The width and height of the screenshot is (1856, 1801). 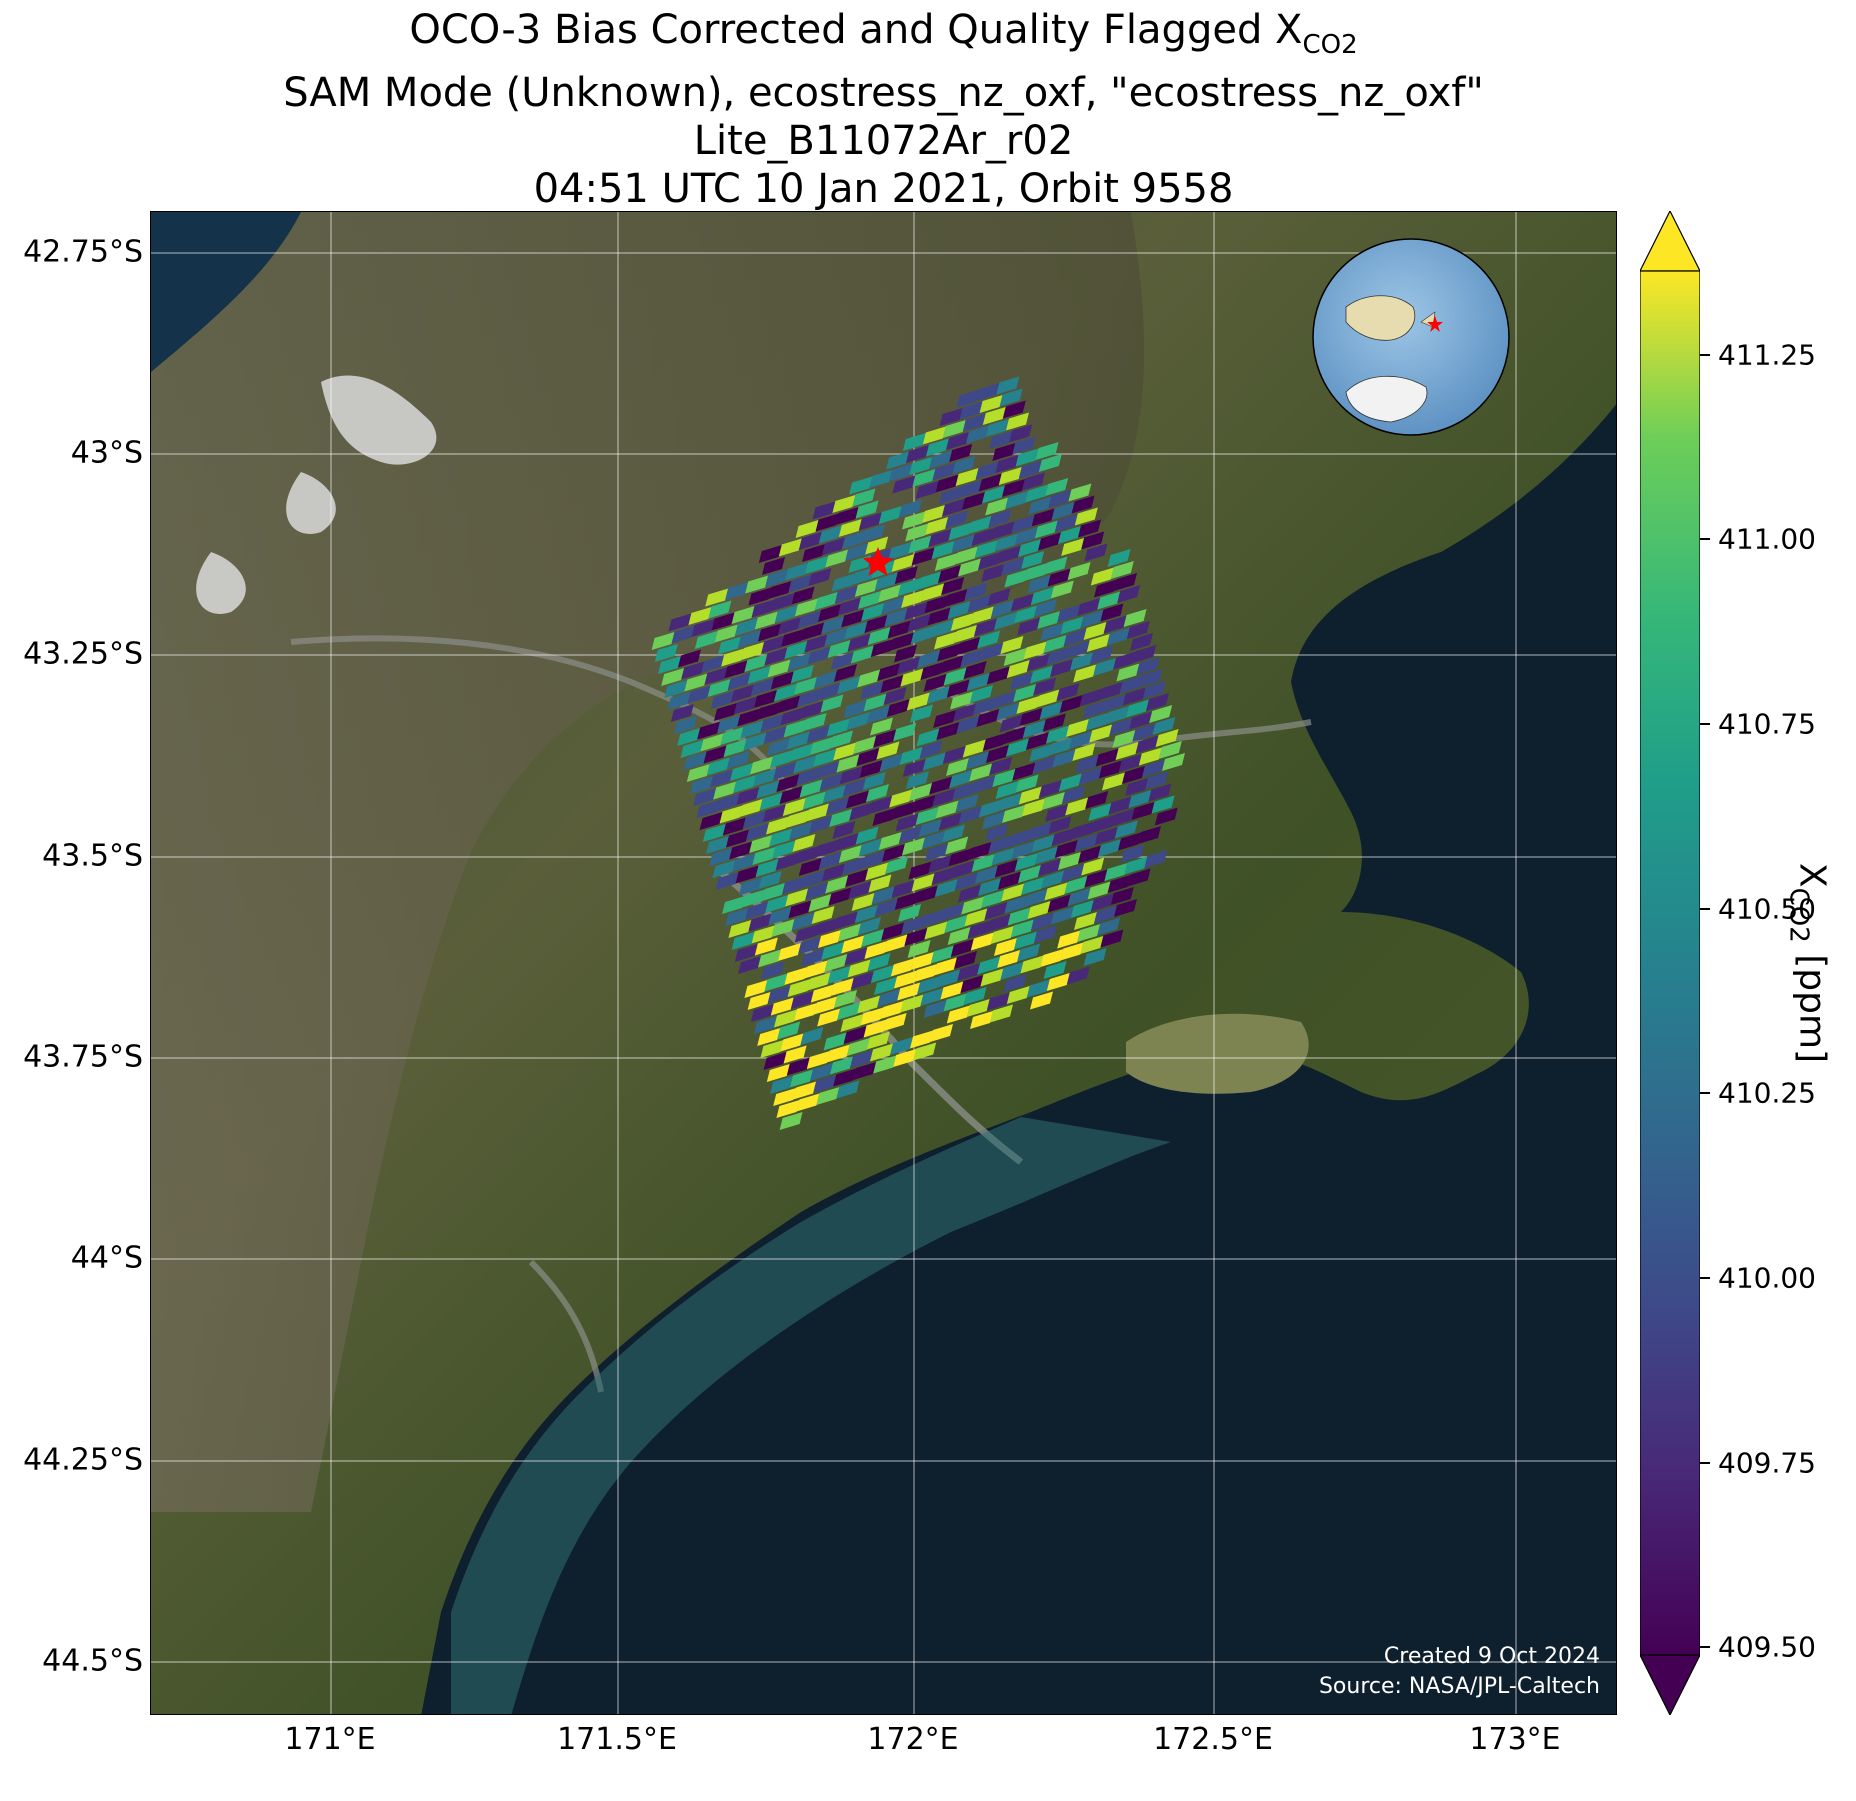 What do you see at coordinates (883, 189) in the screenshot?
I see `title-line-4: 04:51 UTC 10 Jan 2021, Orbit 9558` at bounding box center [883, 189].